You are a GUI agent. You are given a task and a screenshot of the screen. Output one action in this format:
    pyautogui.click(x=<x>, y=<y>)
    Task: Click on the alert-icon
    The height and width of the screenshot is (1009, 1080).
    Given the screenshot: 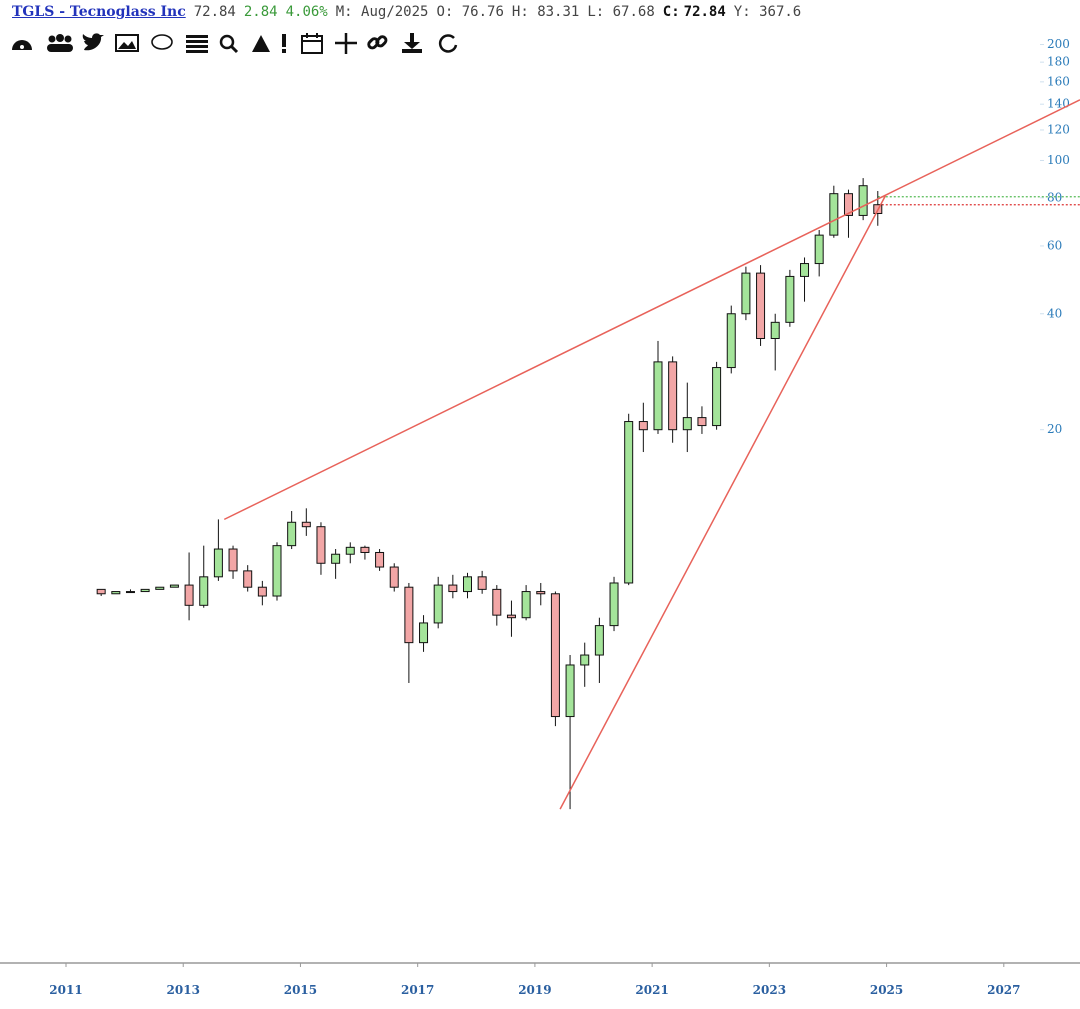 What is the action you would take?
    pyautogui.click(x=284, y=43)
    